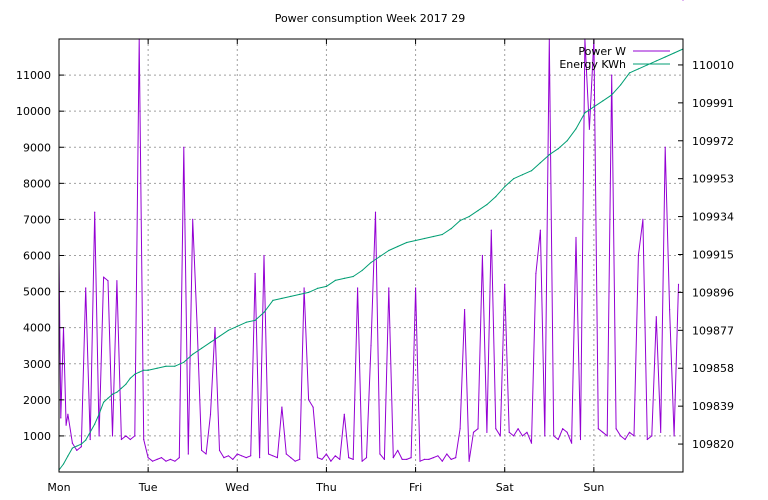 The height and width of the screenshot is (500, 768). I want to click on y-right-tick-label: 109953, so click(713, 179).